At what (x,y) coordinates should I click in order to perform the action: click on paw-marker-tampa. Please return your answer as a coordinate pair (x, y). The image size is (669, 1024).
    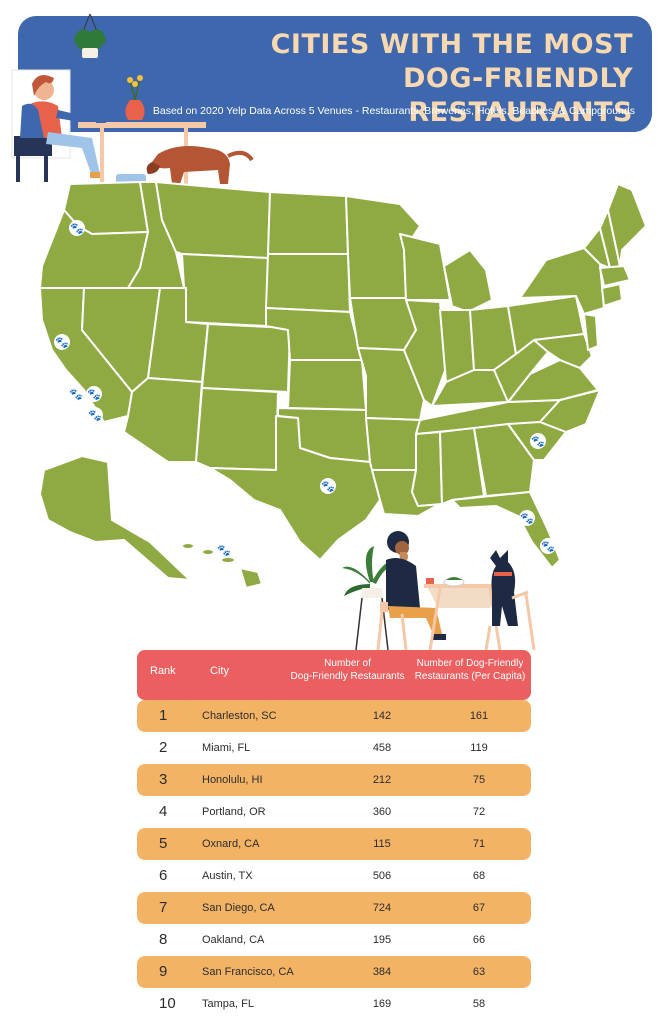
    Looking at the image, I should click on (527, 518).